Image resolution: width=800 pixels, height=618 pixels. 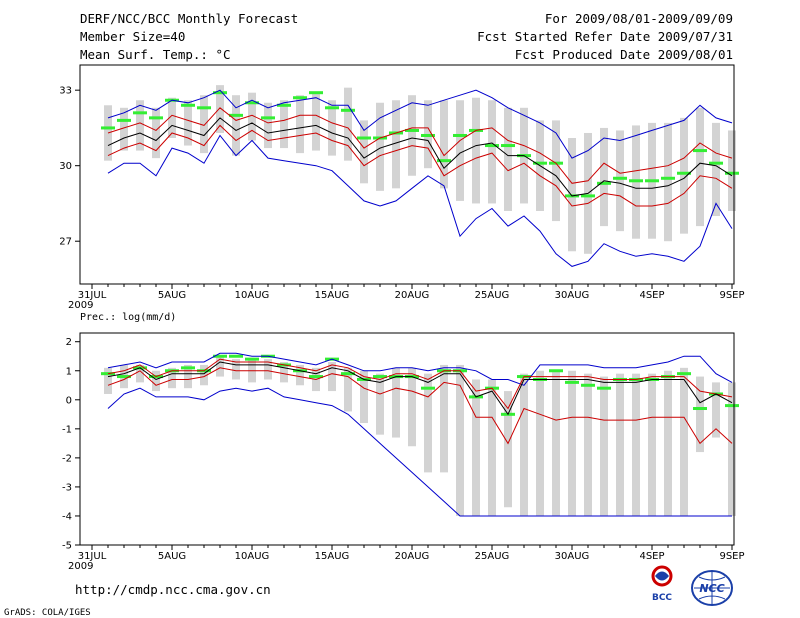 What do you see at coordinates (69, 371) in the screenshot?
I see `precip-ytick-label: 1` at bounding box center [69, 371].